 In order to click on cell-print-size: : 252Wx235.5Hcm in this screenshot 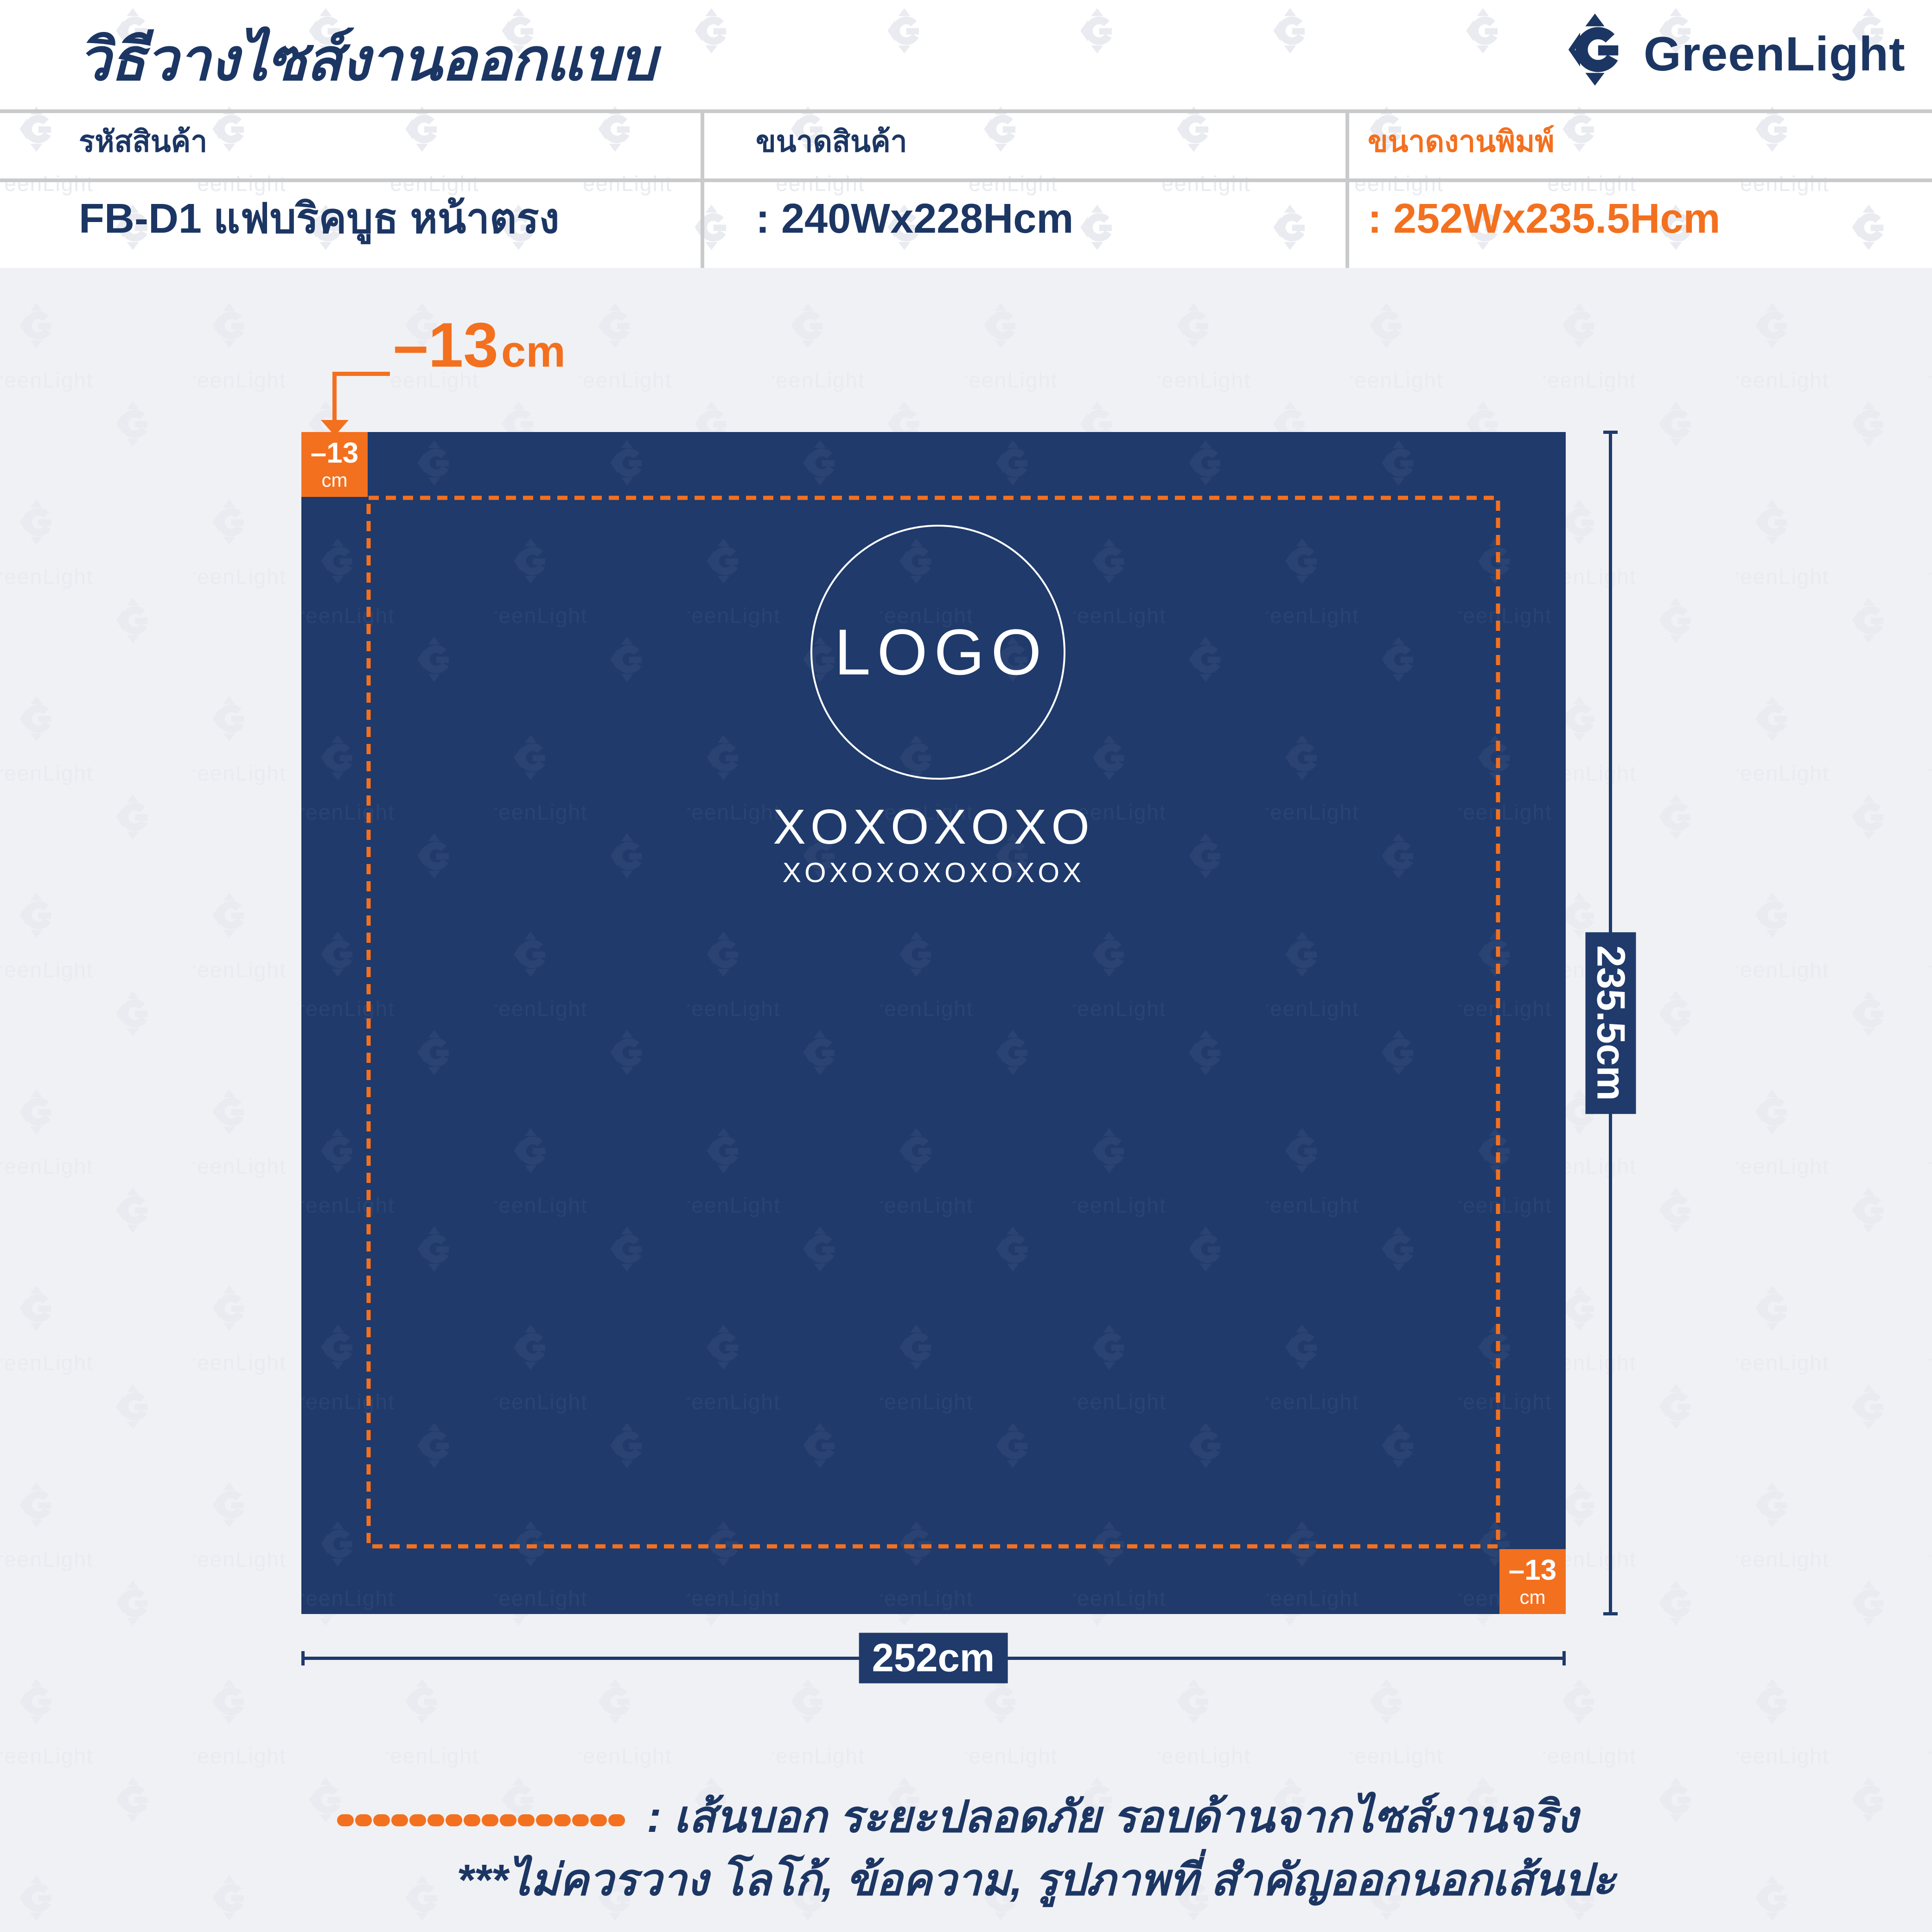, I will do `click(1545, 219)`.